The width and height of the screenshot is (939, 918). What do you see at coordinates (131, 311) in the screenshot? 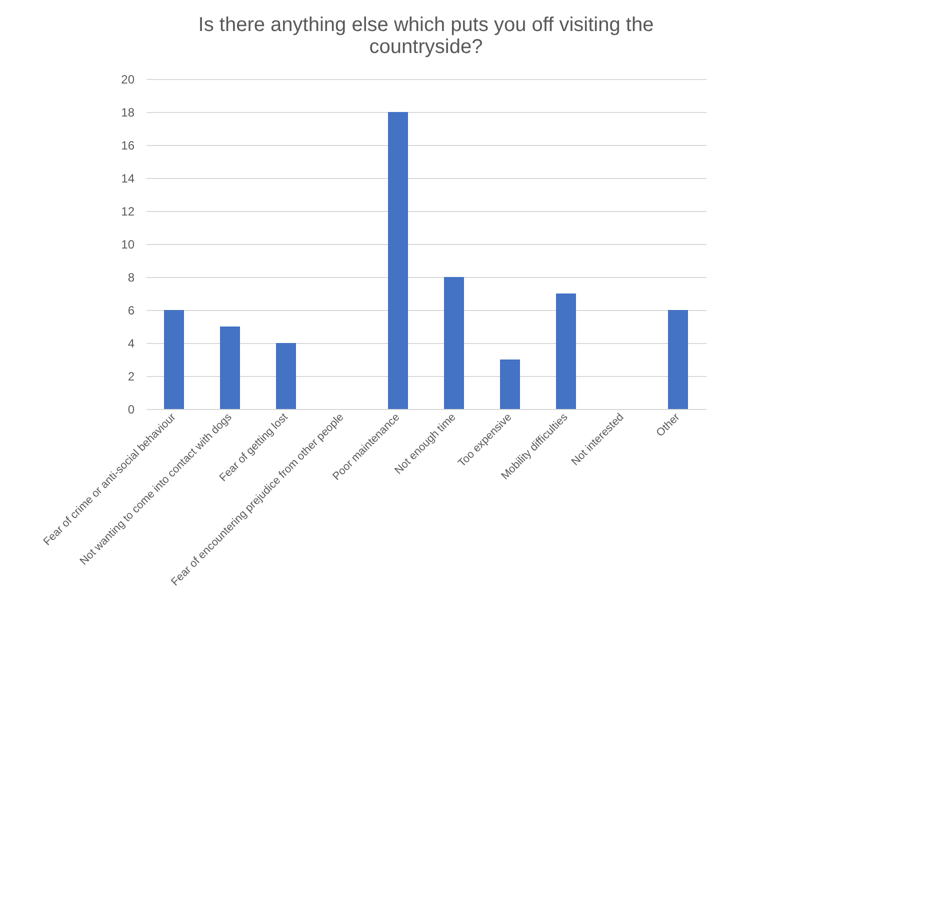
I see `y-tick-label: 6` at bounding box center [131, 311].